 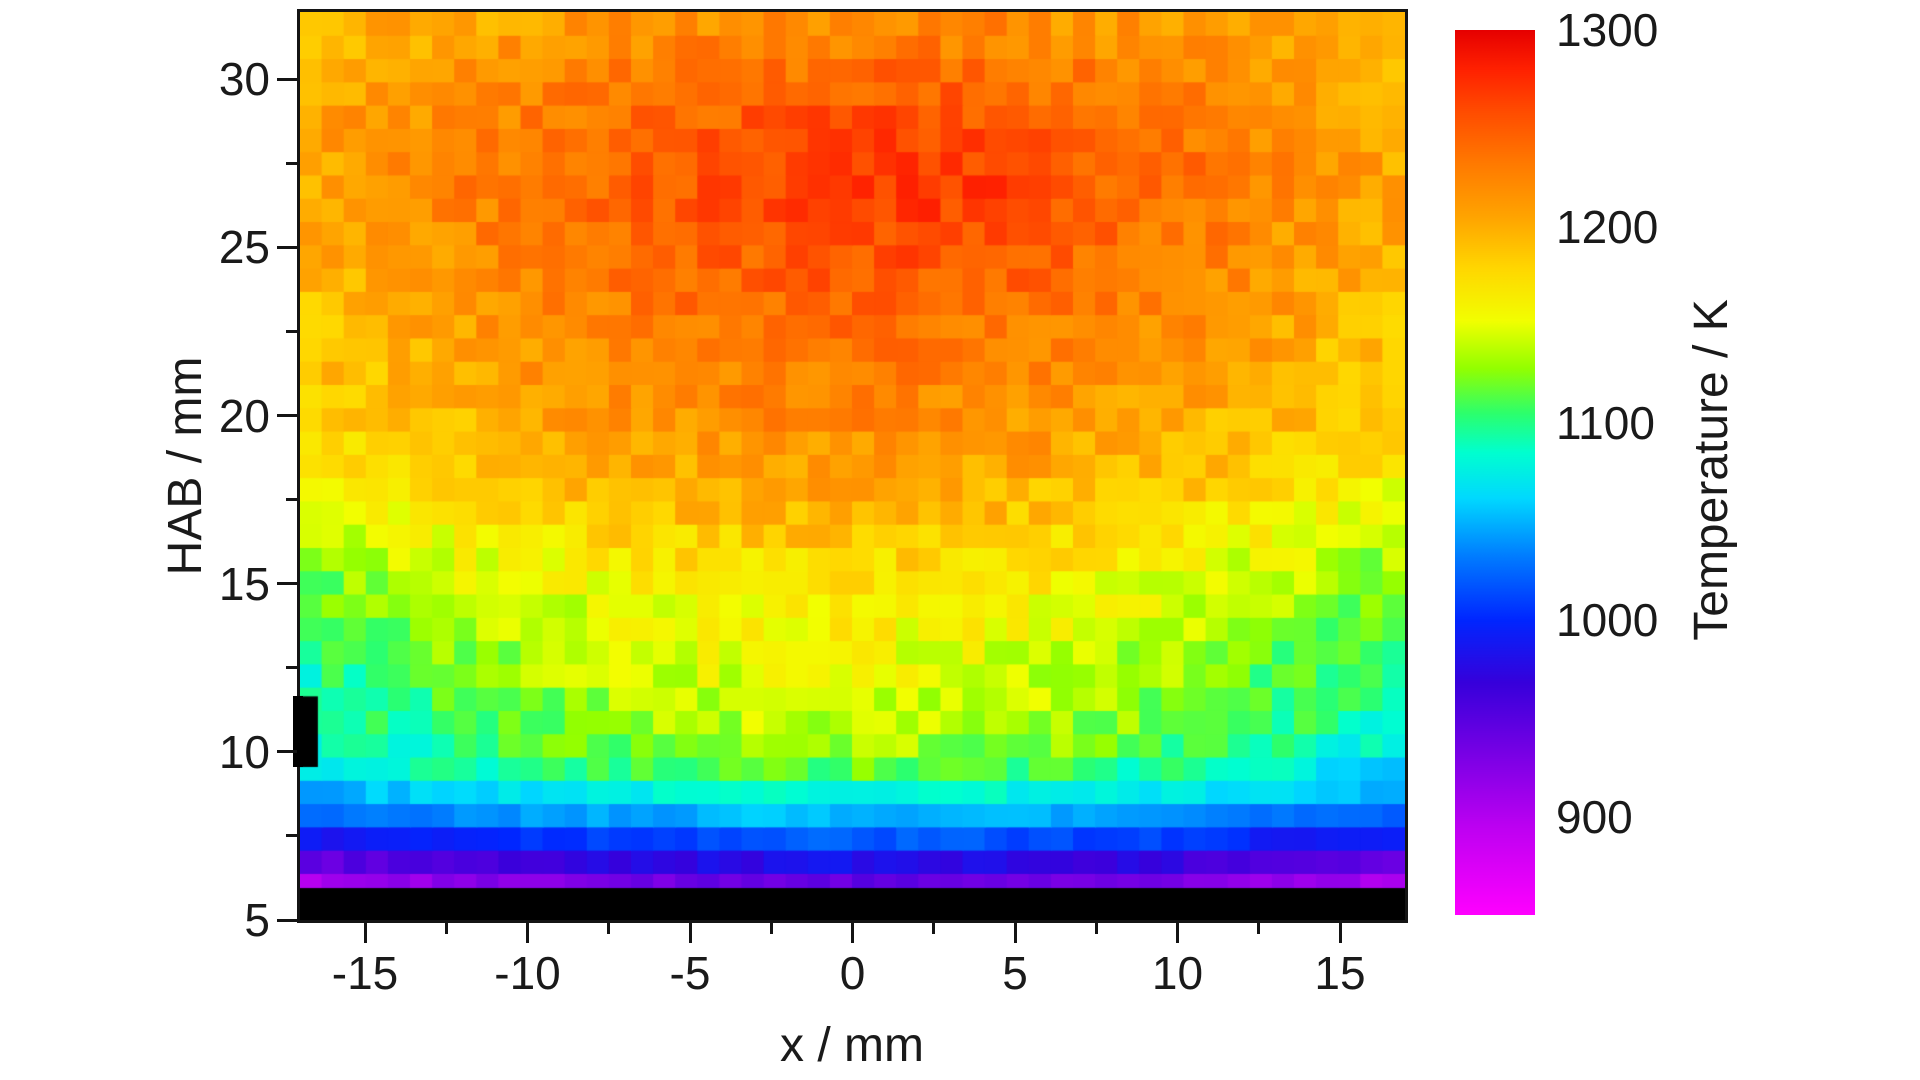 I want to click on x-tick-label: -5, so click(x=690, y=973).